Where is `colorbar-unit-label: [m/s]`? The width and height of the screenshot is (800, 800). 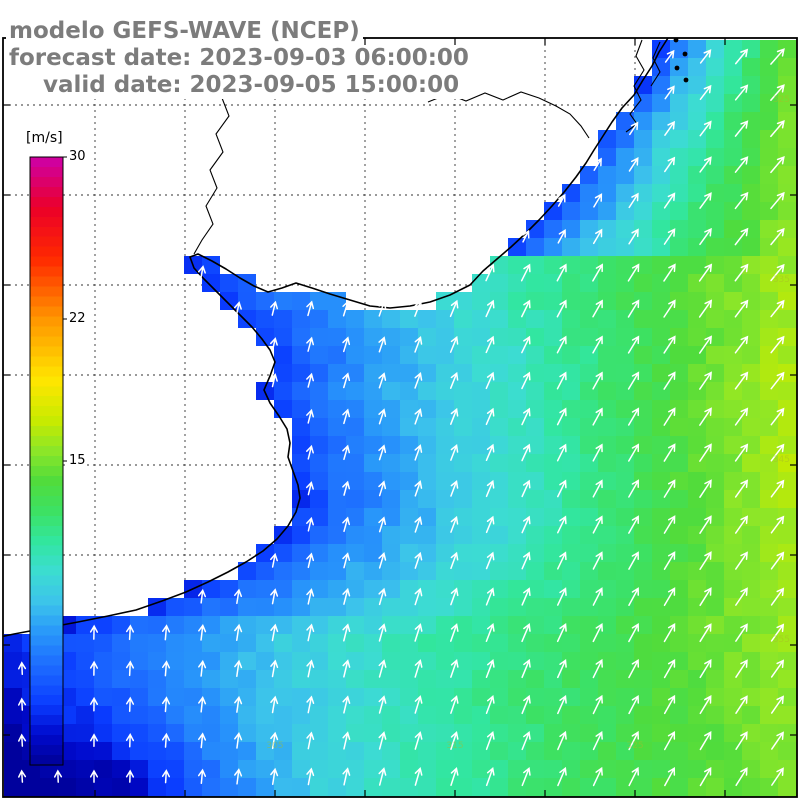 colorbar-unit-label: [m/s] is located at coordinates (44, 138).